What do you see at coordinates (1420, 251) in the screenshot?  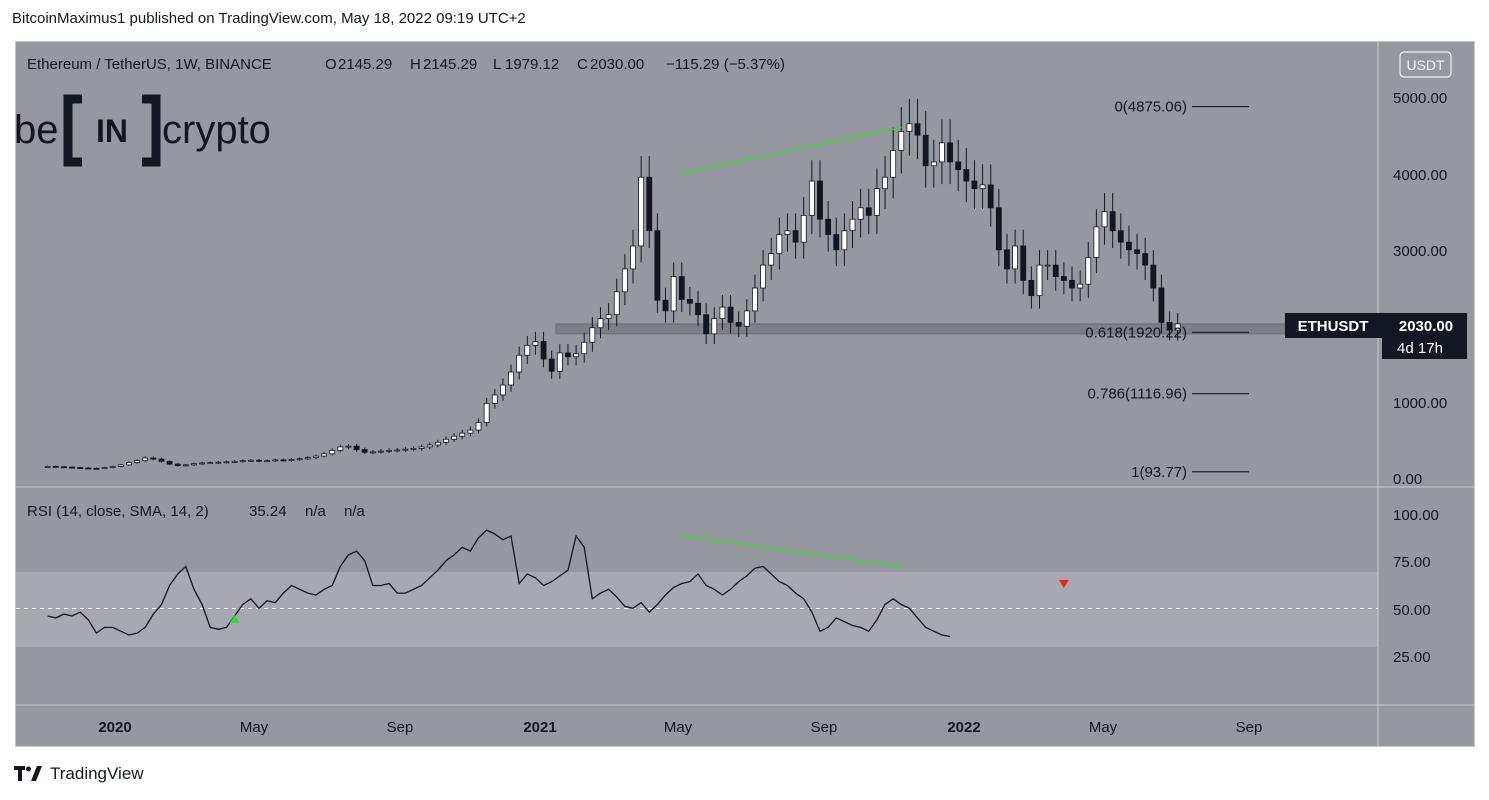 I see `price-tick: 3000.00` at bounding box center [1420, 251].